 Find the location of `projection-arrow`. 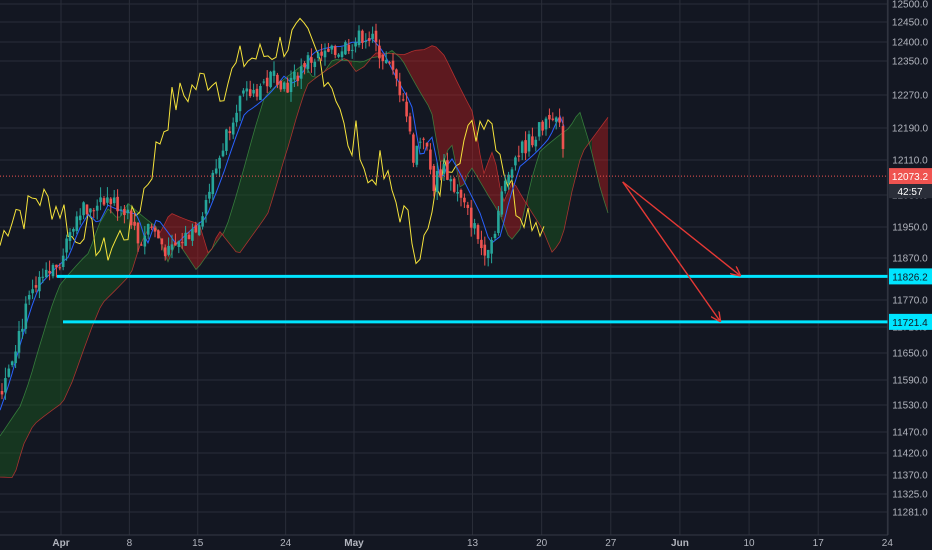

projection-arrow is located at coordinates (681, 228).